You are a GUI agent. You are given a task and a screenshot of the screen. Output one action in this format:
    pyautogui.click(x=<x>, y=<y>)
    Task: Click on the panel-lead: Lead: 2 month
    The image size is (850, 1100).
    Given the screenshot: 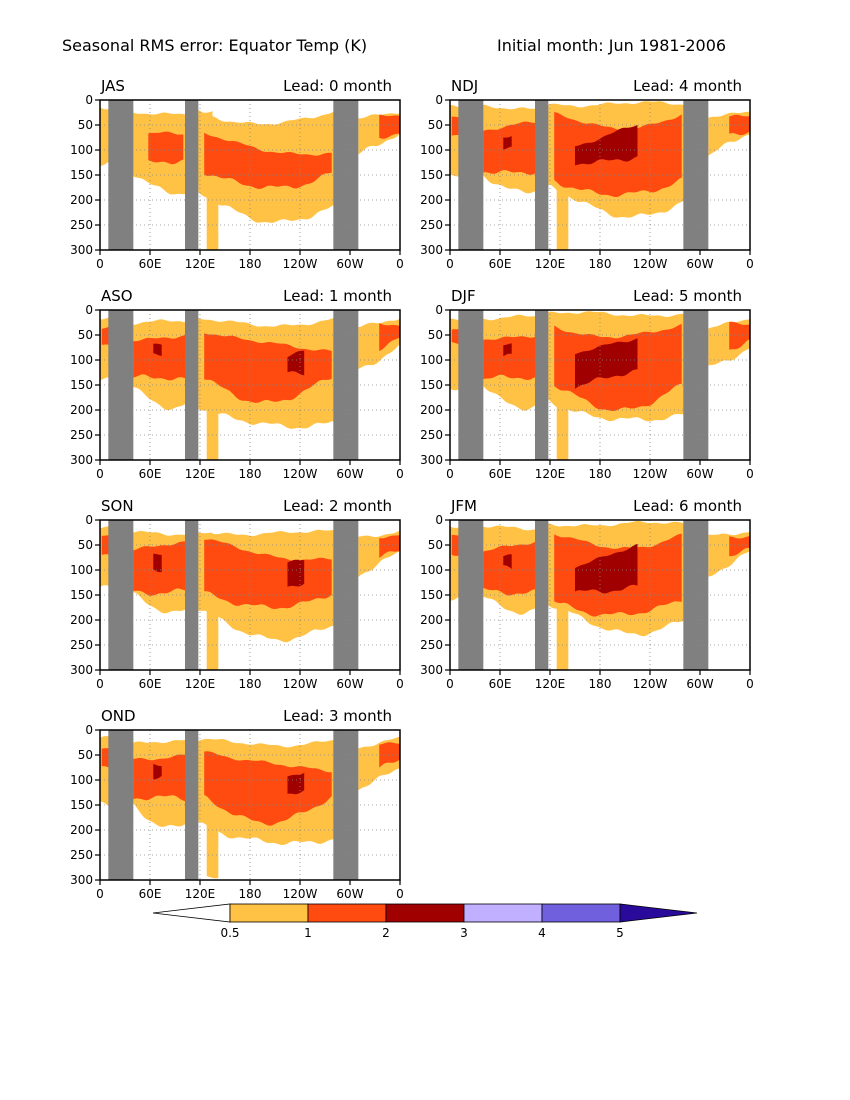 What is the action you would take?
    pyautogui.click(x=337, y=506)
    